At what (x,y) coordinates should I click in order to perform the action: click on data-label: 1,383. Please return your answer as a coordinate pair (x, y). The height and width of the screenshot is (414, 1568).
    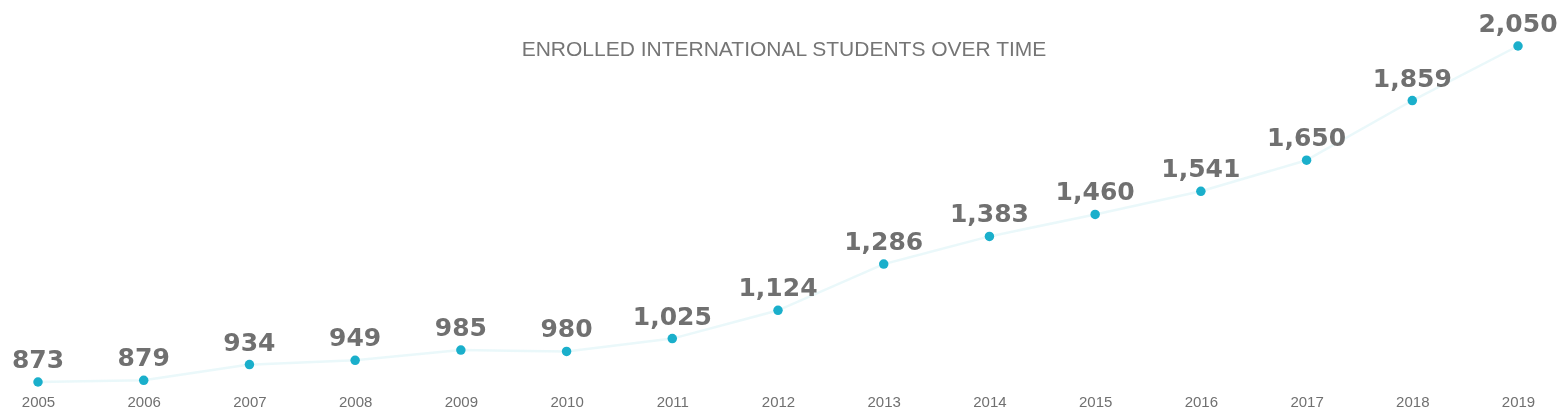
    Looking at the image, I should click on (989, 214).